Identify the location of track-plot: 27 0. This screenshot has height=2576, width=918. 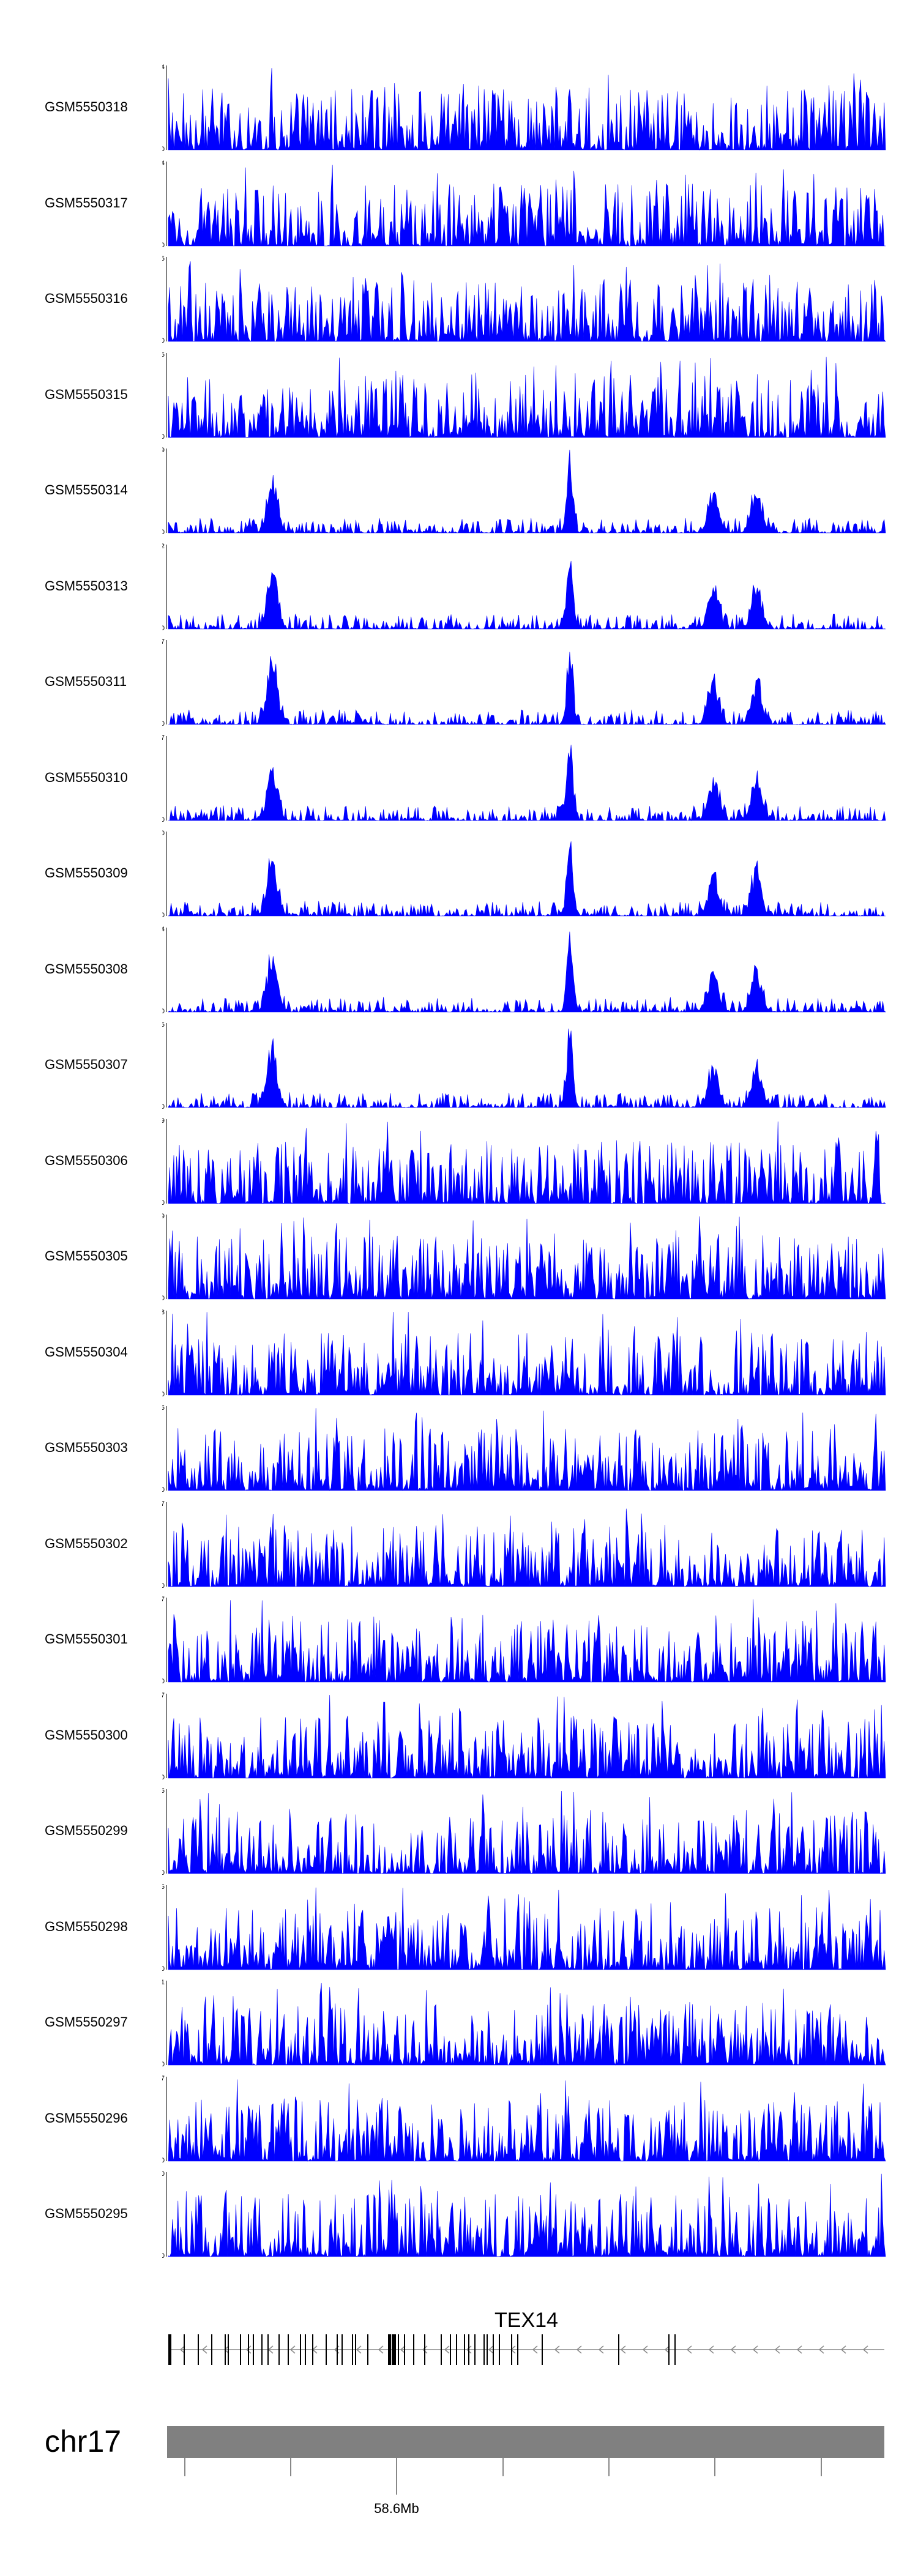
(524, 780).